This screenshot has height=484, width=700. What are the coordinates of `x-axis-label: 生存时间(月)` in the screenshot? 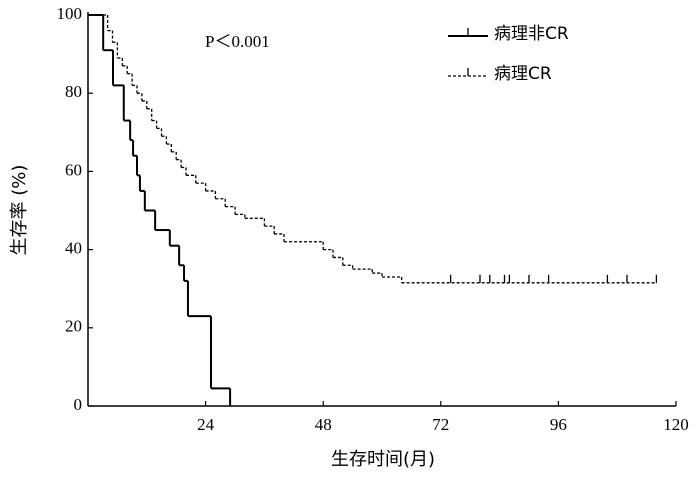 It's located at (383, 459).